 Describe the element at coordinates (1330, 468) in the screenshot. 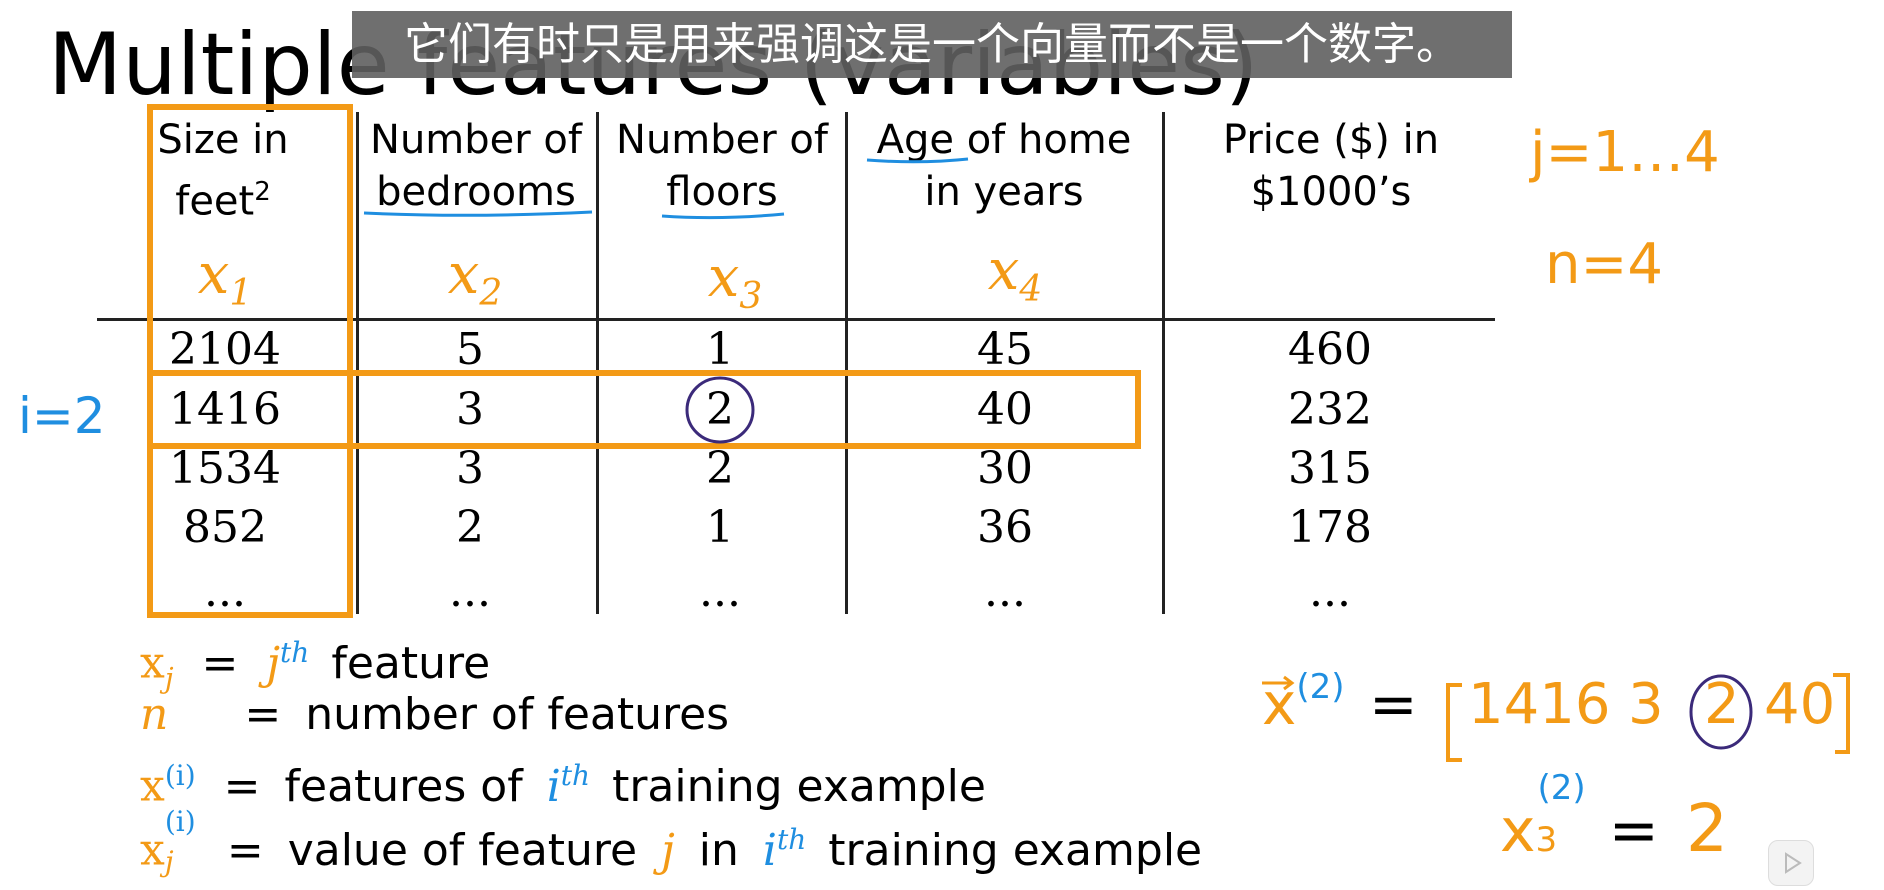

I see `table-cell: 315` at that location.